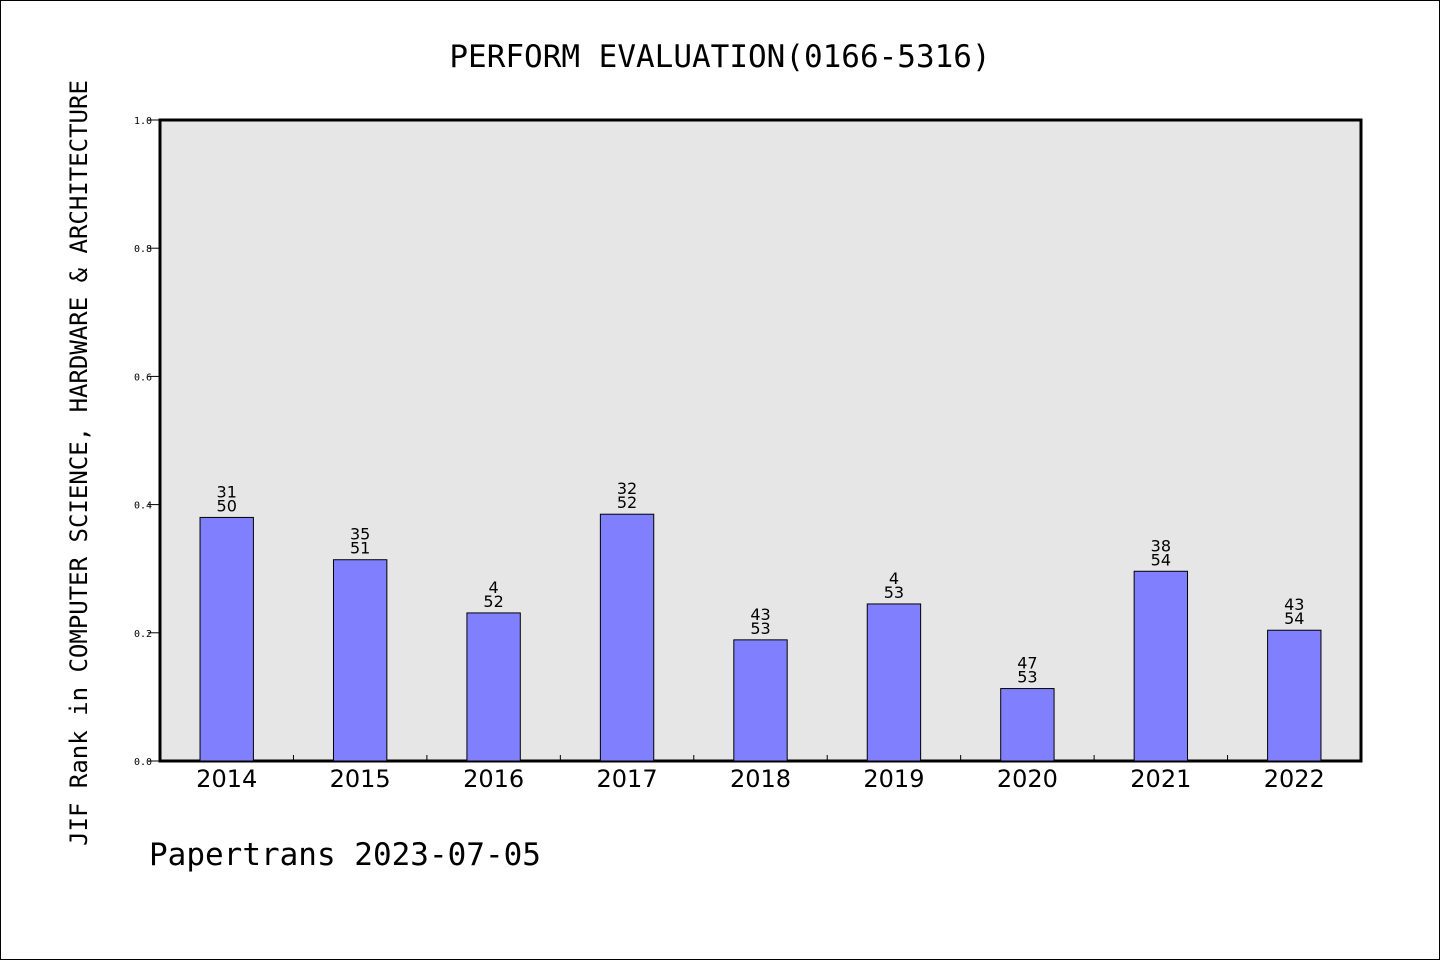 The width and height of the screenshot is (1440, 960). Describe the element at coordinates (360, 779) in the screenshot. I see `x-tick-label: 2015` at that location.